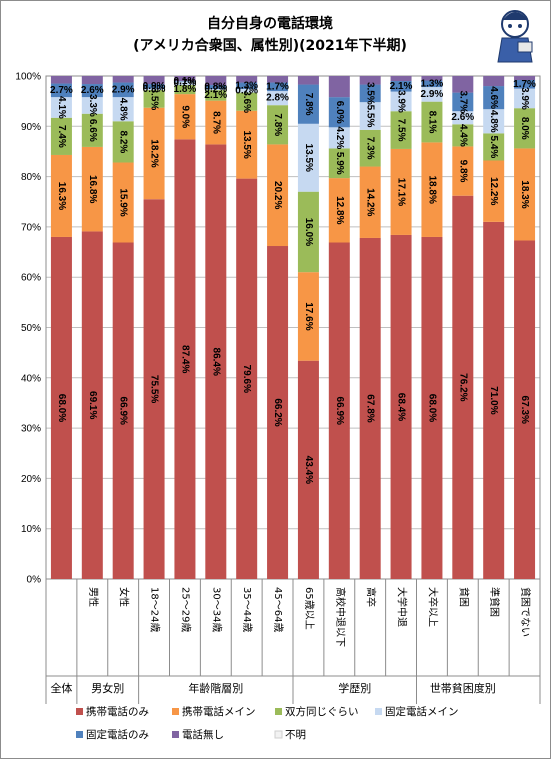  What do you see at coordinates (354, 688) in the screenshot?
I see `x-group-label: 学歴別` at bounding box center [354, 688].